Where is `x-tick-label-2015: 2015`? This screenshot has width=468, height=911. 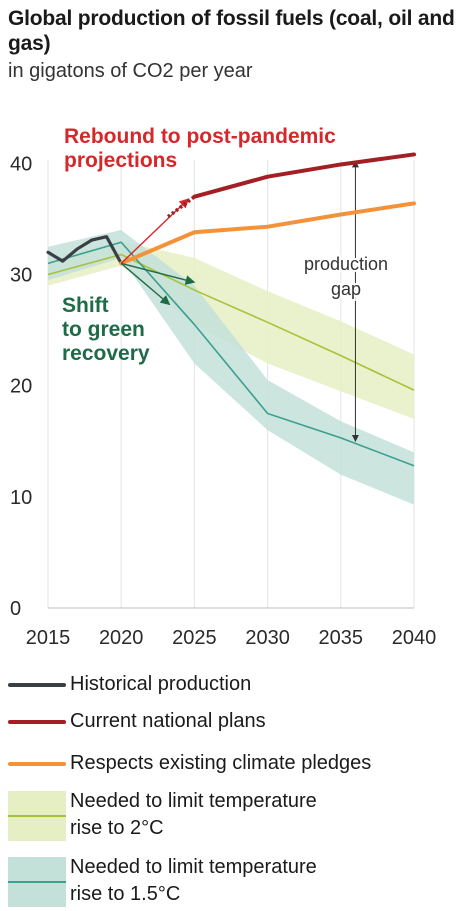
x-tick-label-2015: 2015 is located at coordinates (48, 638).